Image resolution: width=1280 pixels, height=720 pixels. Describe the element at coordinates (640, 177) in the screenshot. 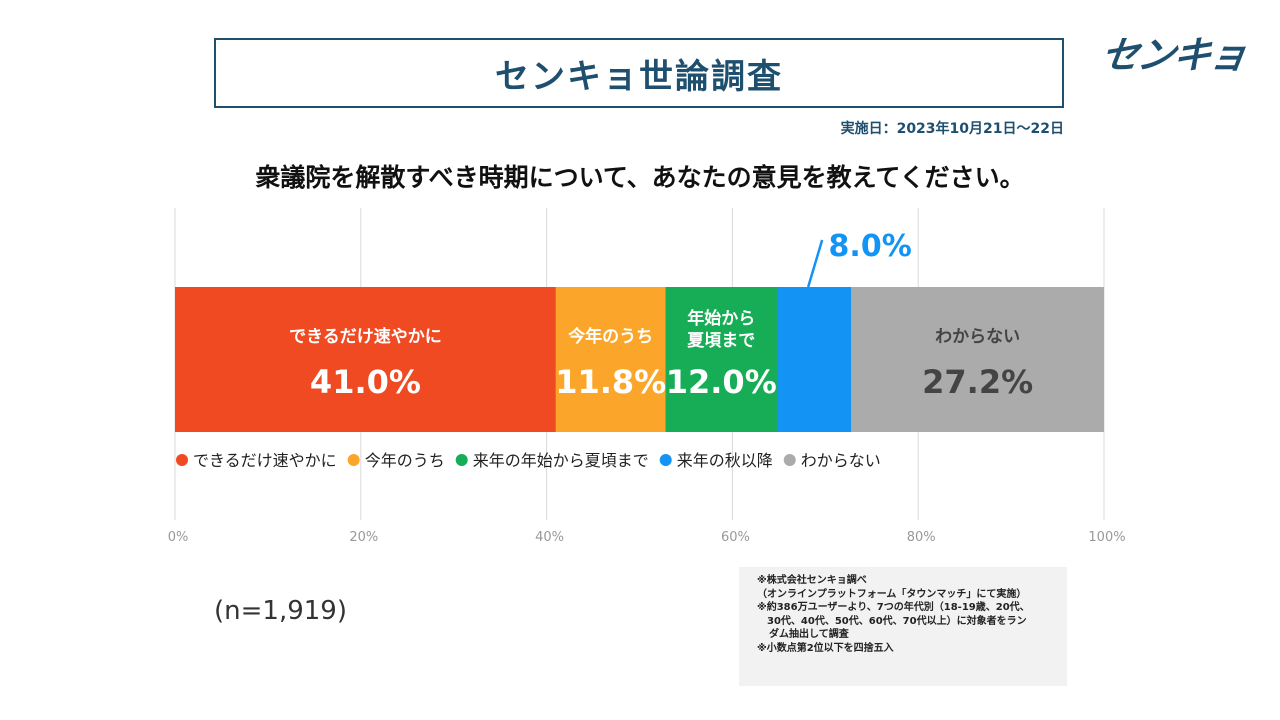

I see `survey-question: 衆議院を解散すべき時期について、あなたの意見を教えてください。` at that location.